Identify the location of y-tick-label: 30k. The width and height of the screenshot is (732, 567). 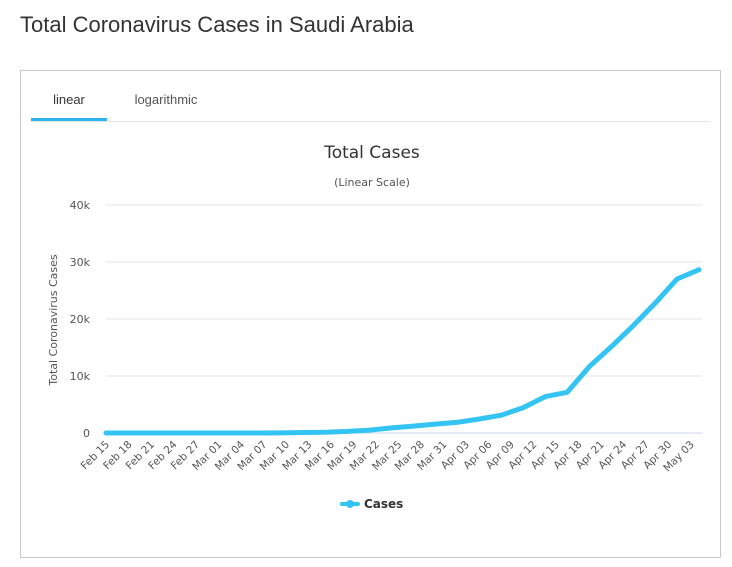
(80, 262).